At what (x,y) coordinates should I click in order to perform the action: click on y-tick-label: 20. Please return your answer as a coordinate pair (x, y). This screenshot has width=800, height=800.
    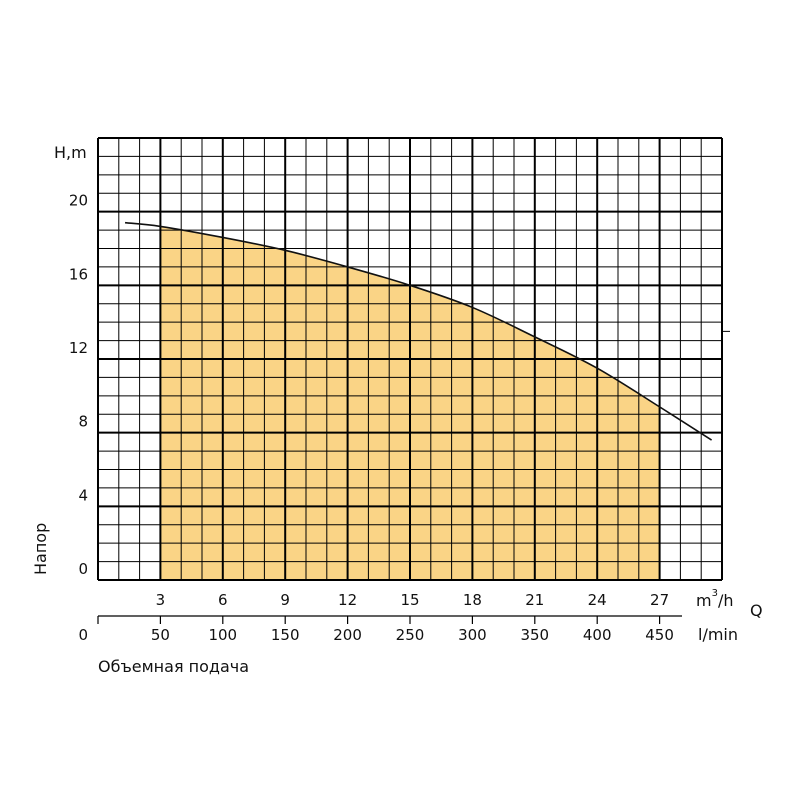
    Looking at the image, I should click on (78, 201).